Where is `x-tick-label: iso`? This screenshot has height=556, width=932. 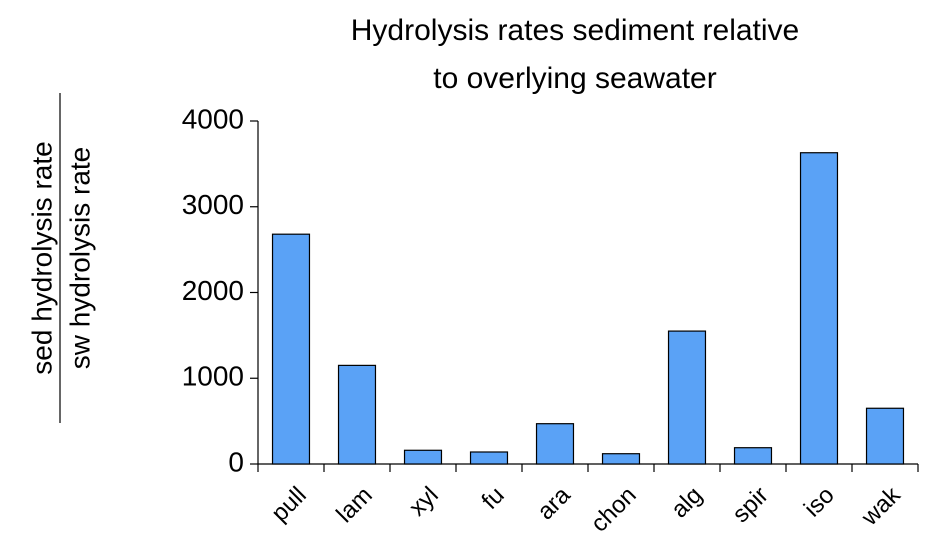
x-tick-label: iso is located at coordinates (819, 502).